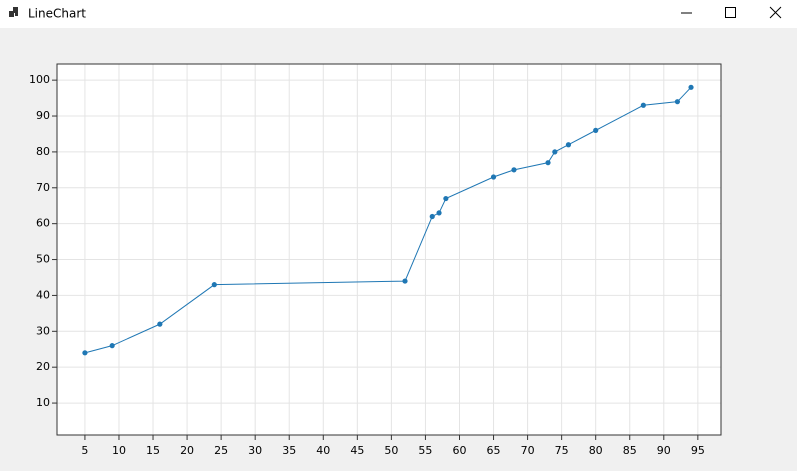  Describe the element at coordinates (43, 330) in the screenshot. I see `y-tick-label: 30` at that location.